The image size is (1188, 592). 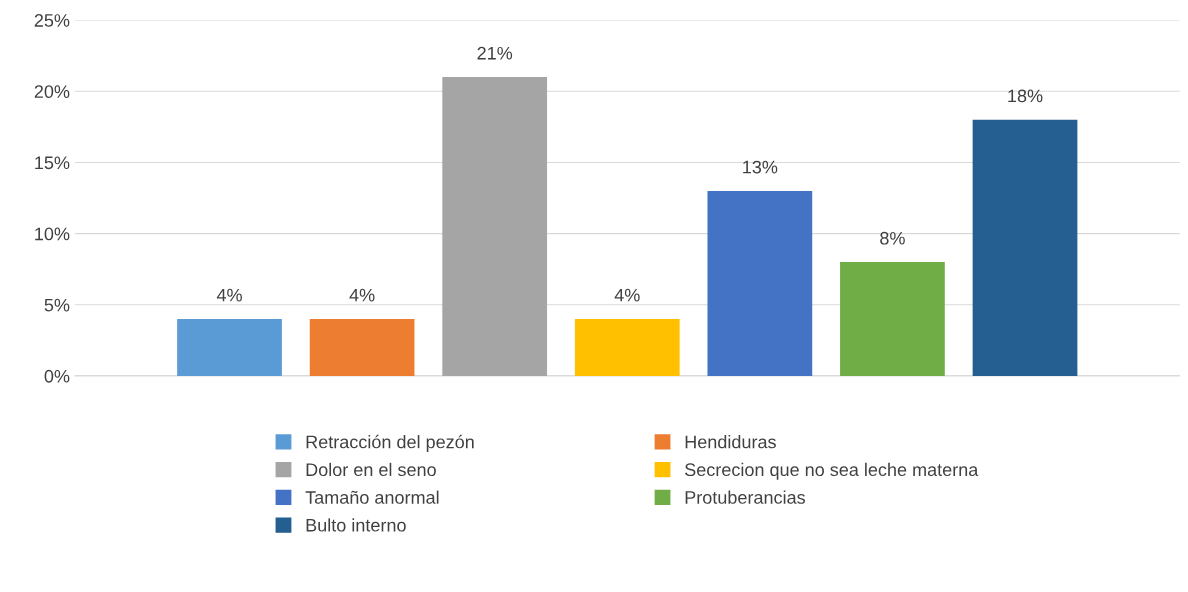 I want to click on data-label: 21%, so click(x=495, y=53).